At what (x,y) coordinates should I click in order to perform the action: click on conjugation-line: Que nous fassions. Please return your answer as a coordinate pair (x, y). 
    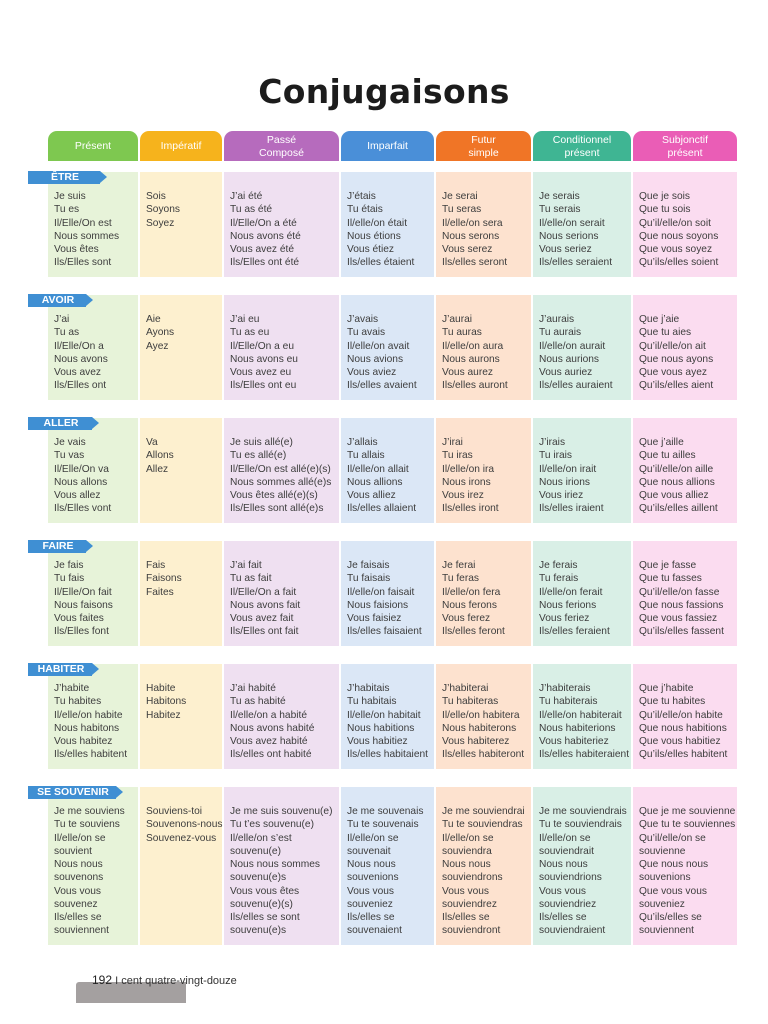
    Looking at the image, I should click on (681, 605).